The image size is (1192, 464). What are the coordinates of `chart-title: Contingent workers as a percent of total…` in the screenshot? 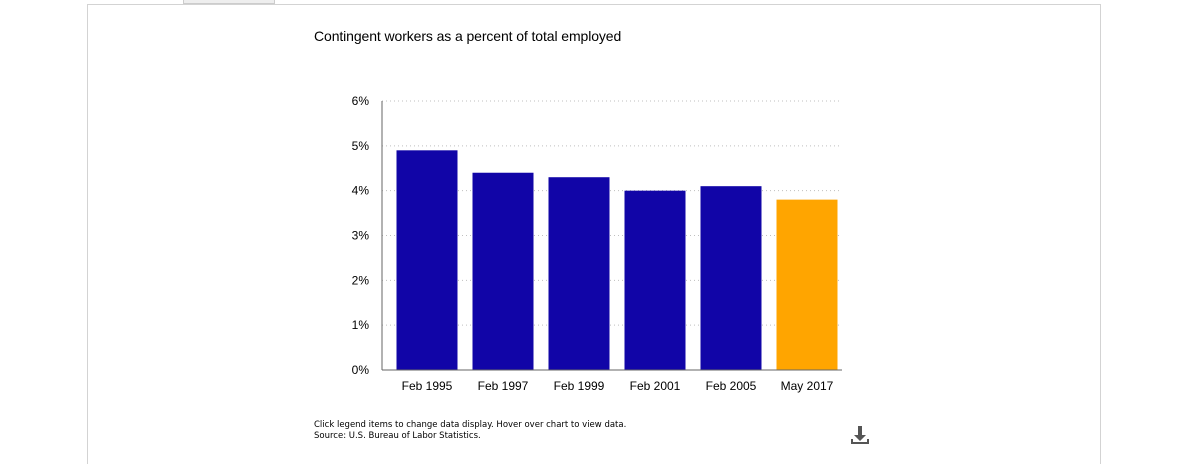 It's located at (468, 36).